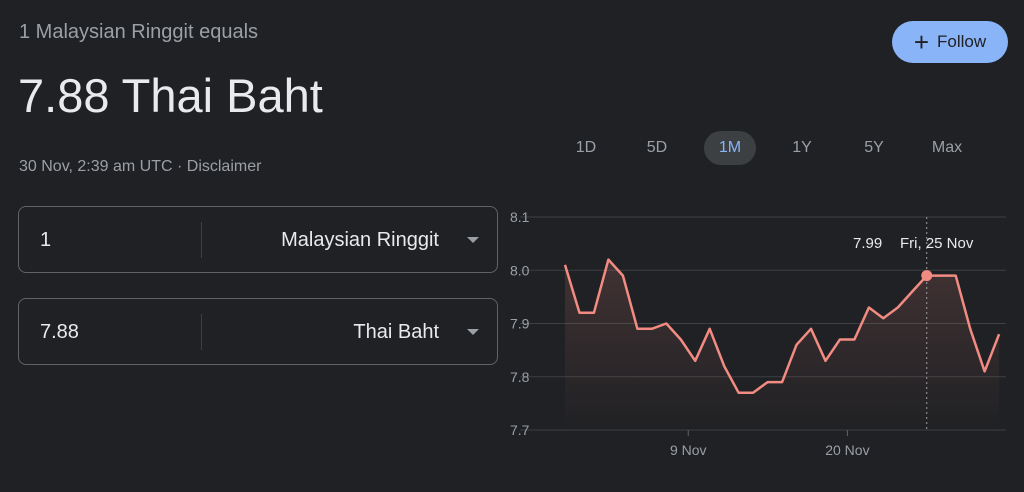  What do you see at coordinates (937, 243) in the screenshot?
I see `hover-date: Fri, 25 Nov` at bounding box center [937, 243].